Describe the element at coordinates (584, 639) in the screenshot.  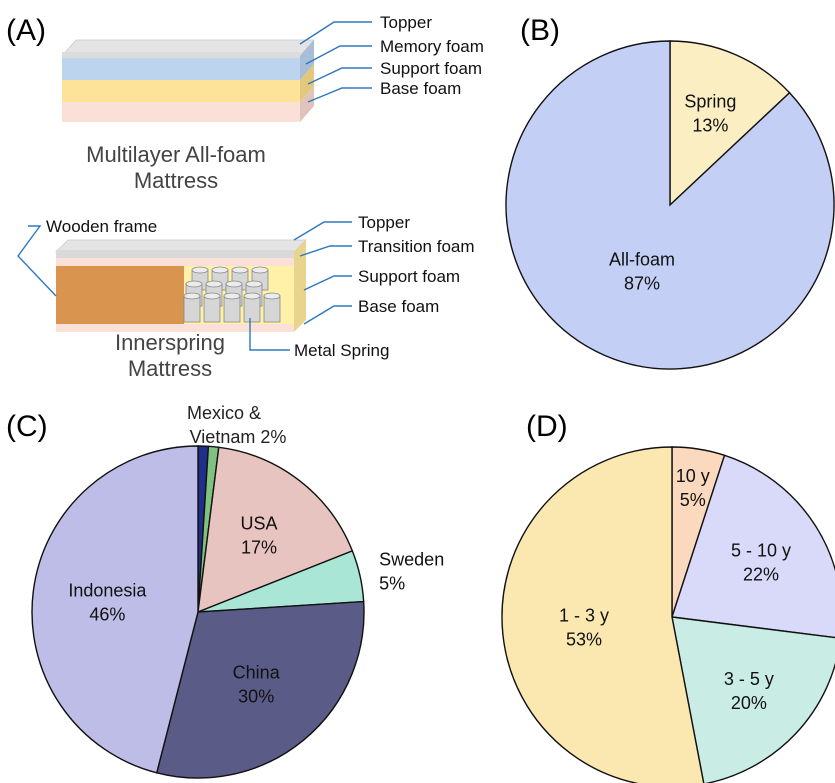
I see `pie-value-1-3-y: 53%` at that location.